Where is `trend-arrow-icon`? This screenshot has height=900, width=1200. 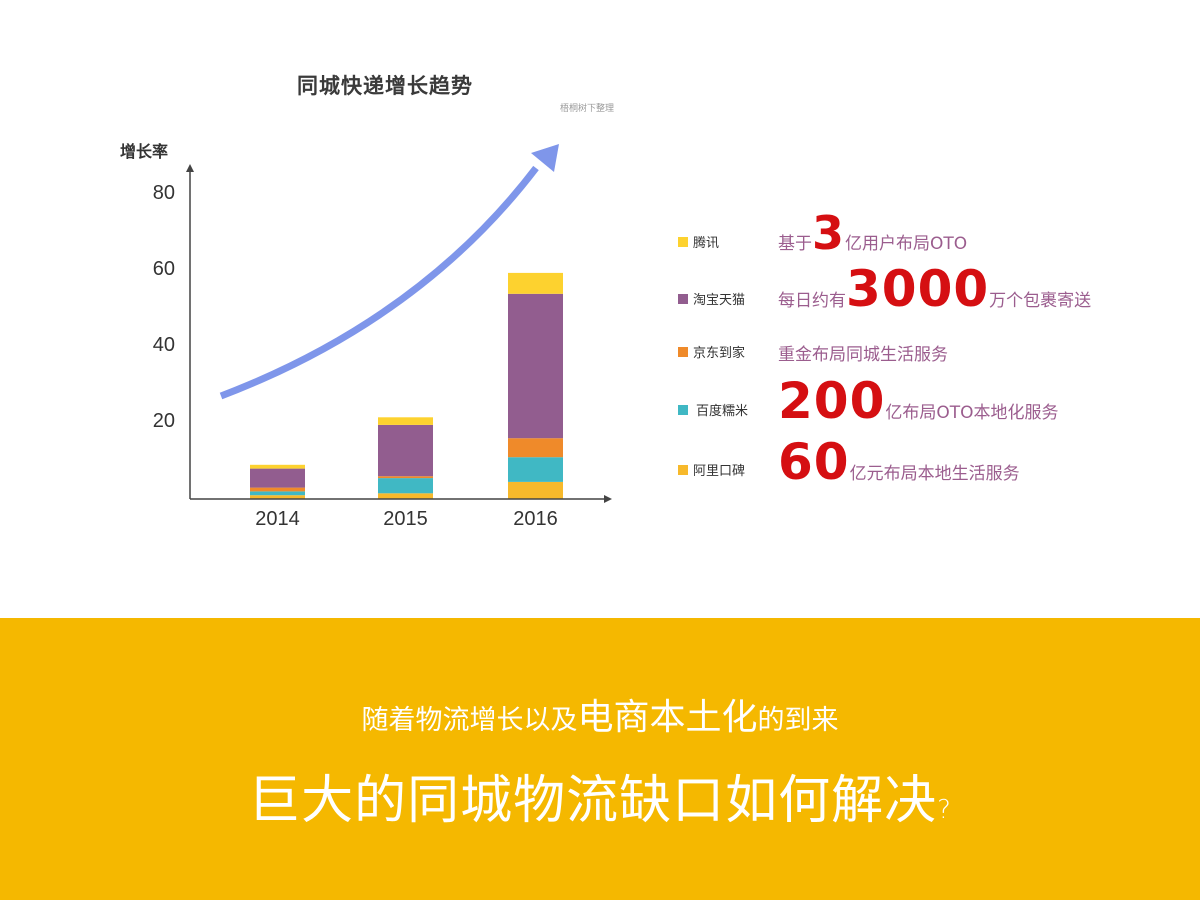 trend-arrow-icon is located at coordinates (379, 282).